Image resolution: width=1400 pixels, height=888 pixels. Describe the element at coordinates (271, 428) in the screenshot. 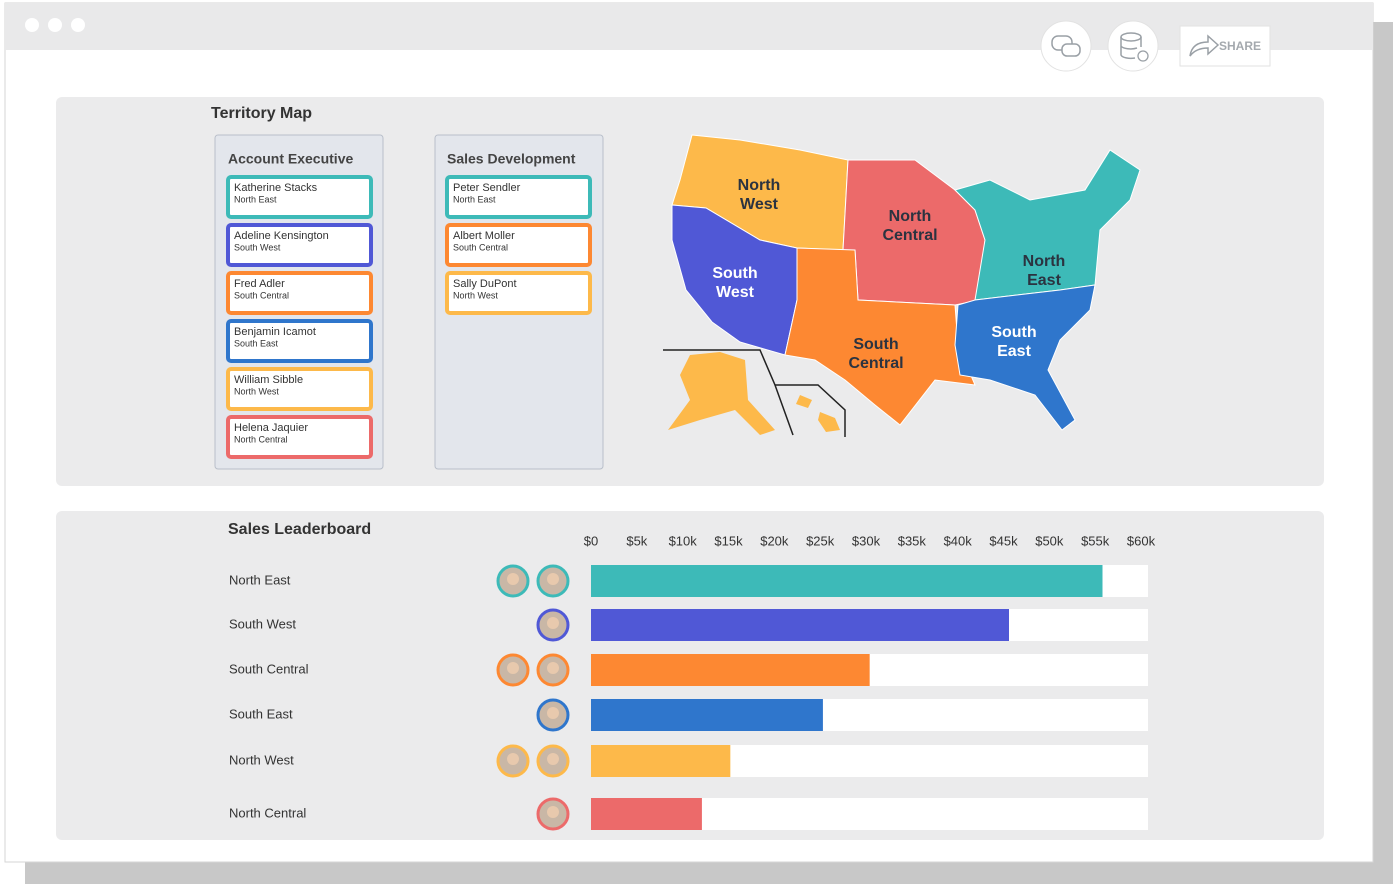

I see `person-name: Helena Jaquier` at that location.